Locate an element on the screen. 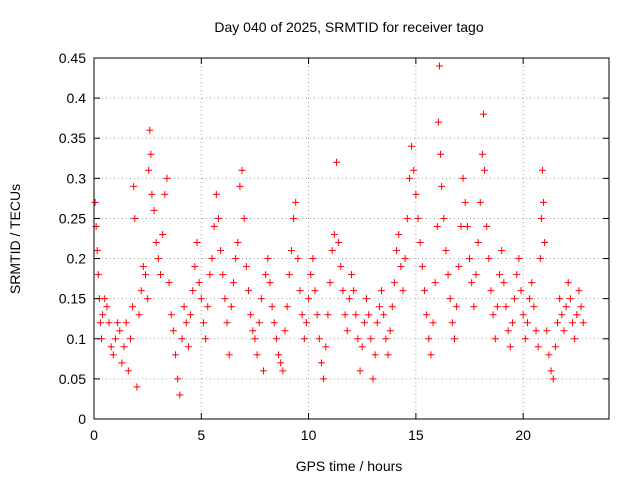  y-tick-label: 0.2 is located at coordinates (77, 259).